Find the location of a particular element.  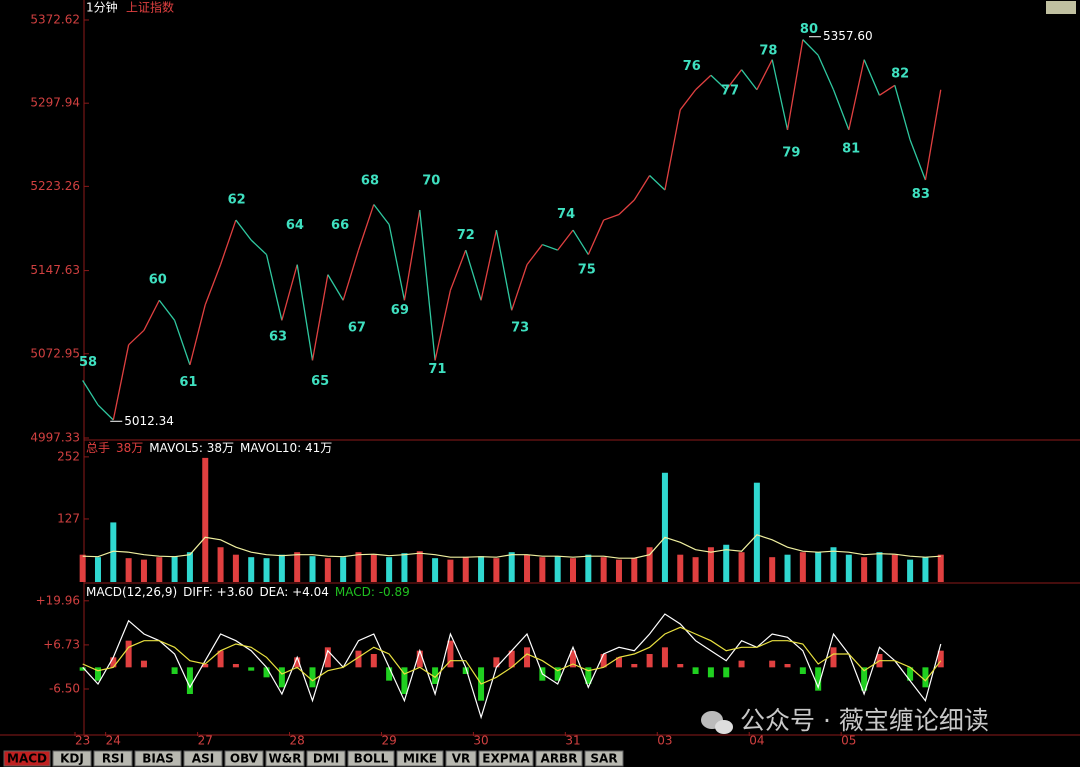

tab-label: RSI is located at coordinates (113, 759).